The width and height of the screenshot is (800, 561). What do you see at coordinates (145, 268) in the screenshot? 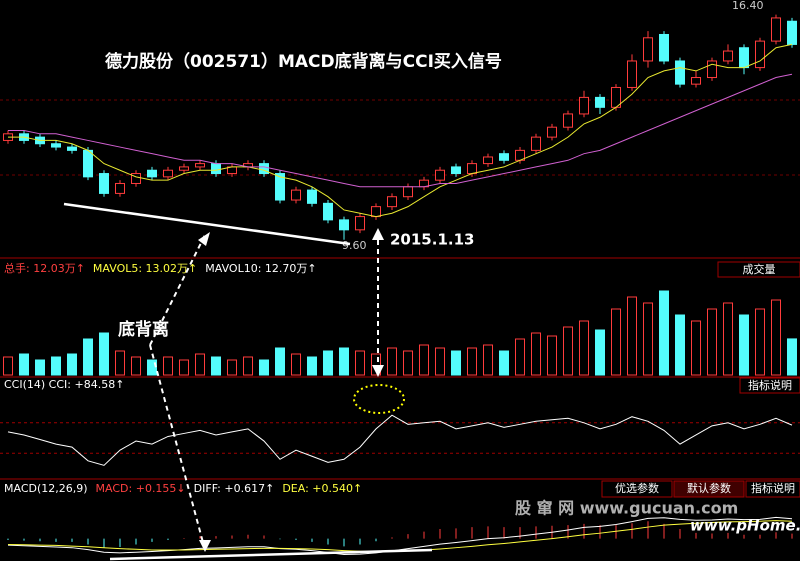
I see `panel-header: MAVOL5: 13.02万↑` at bounding box center [145, 268].